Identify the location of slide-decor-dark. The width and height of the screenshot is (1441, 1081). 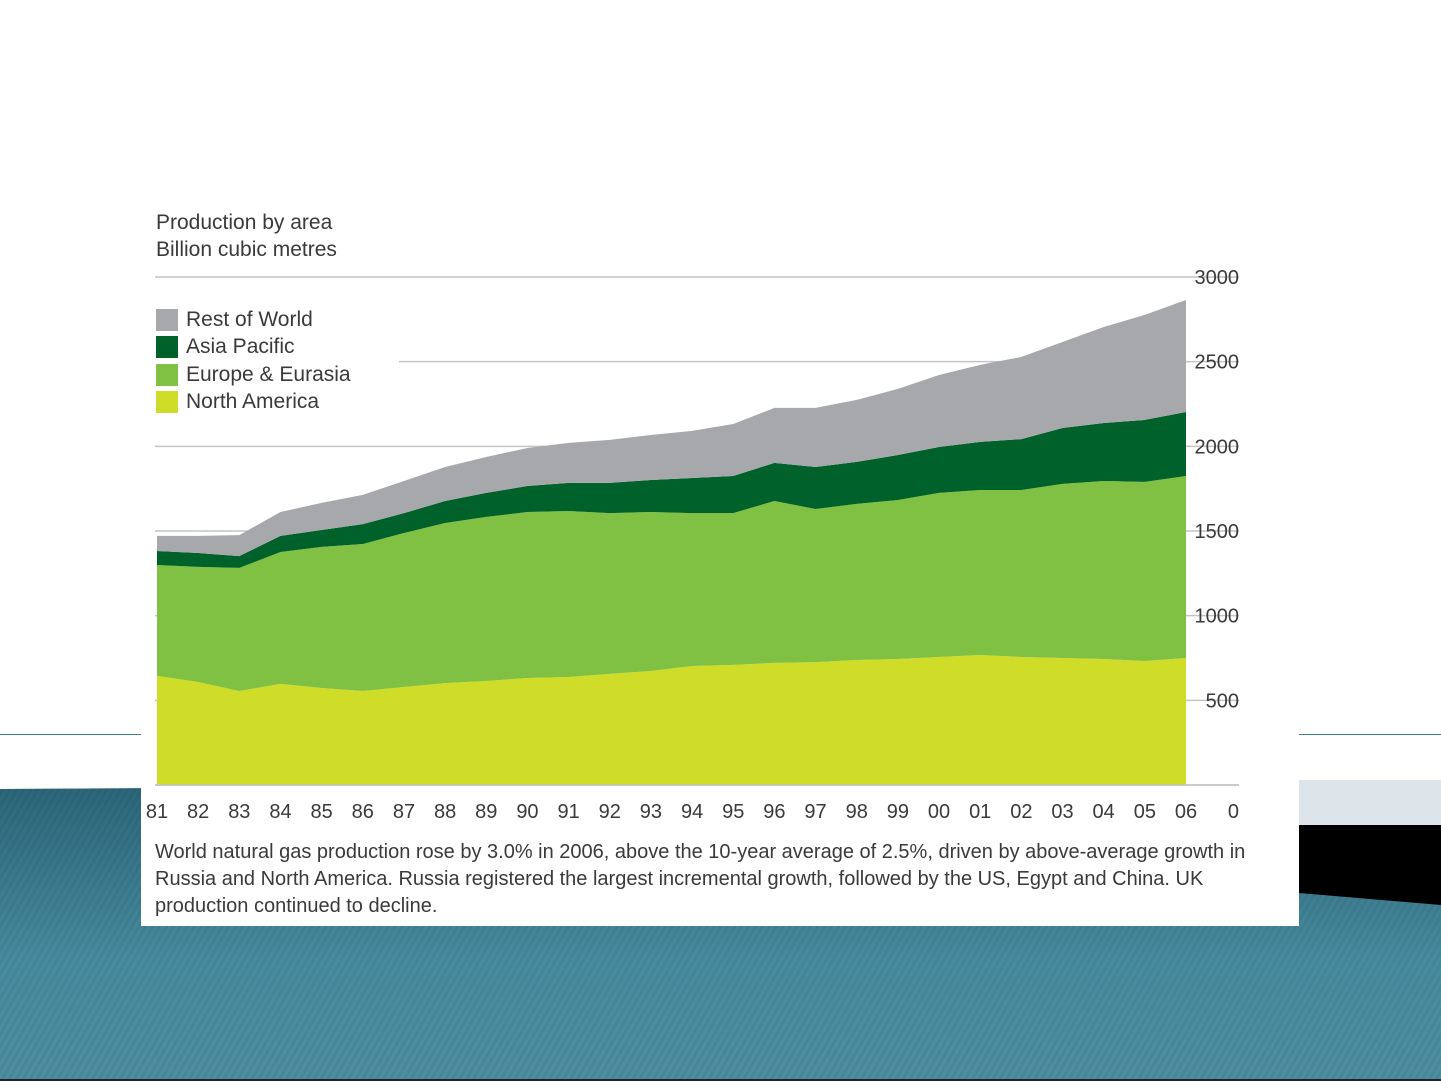
(1370, 865).